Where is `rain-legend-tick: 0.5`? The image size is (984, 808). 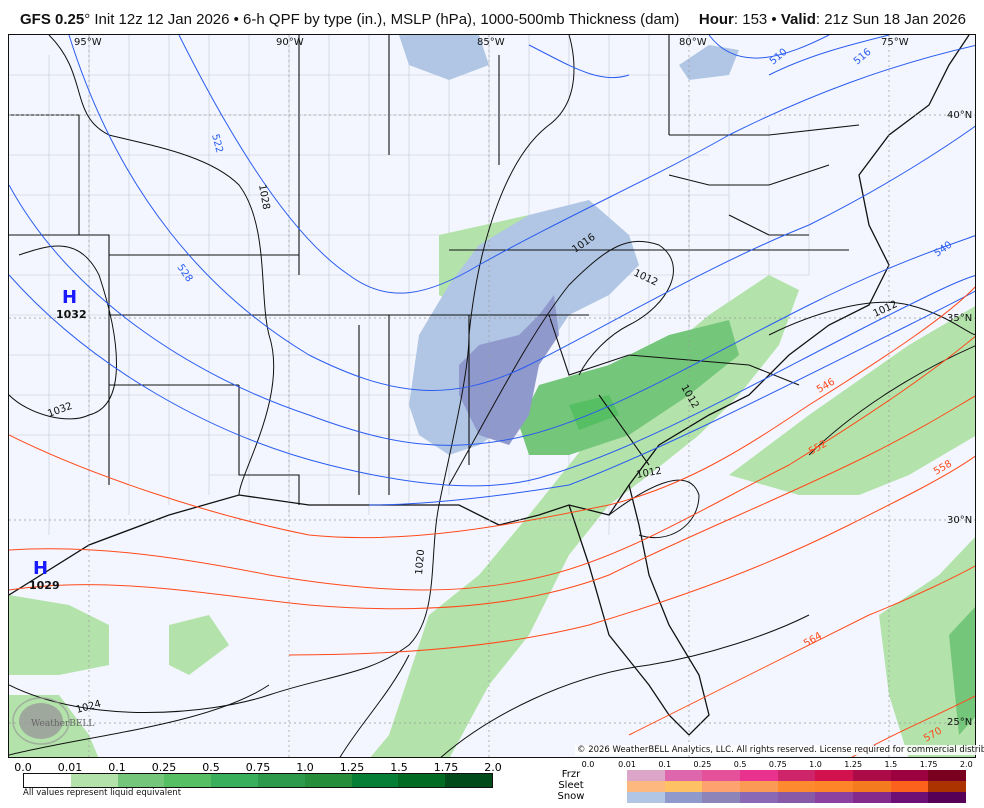
rain-legend-tick: 0.5 is located at coordinates (211, 767).